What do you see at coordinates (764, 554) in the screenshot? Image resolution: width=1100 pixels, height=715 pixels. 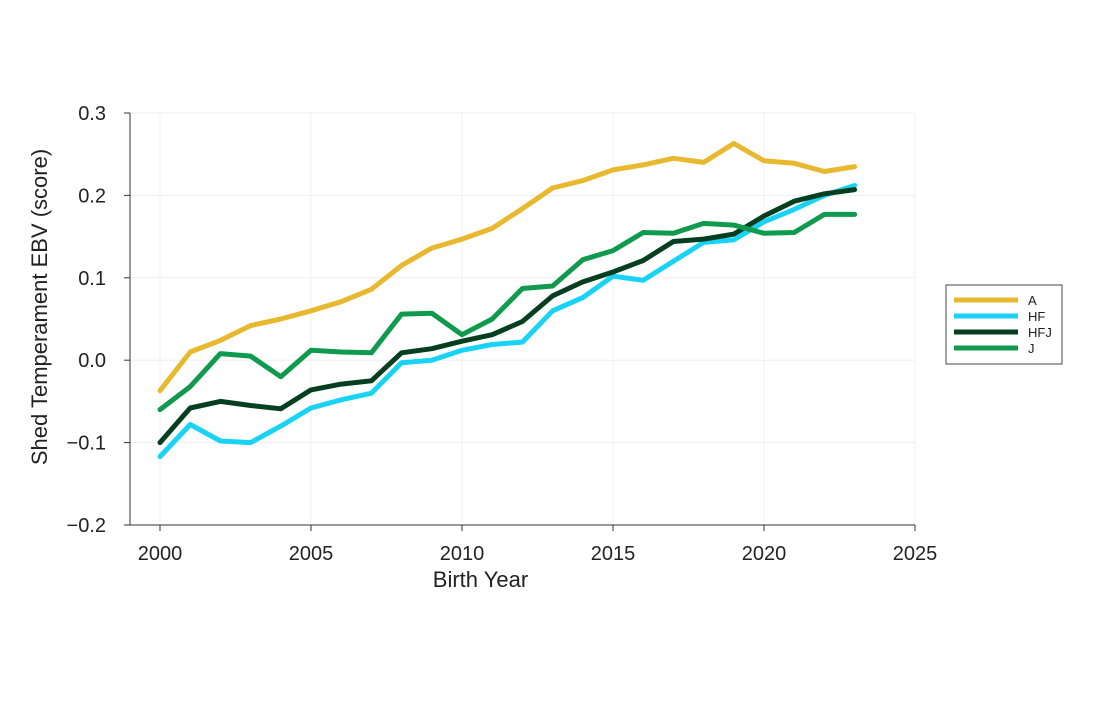 I see `x-tick-label: 2020` at bounding box center [764, 554].